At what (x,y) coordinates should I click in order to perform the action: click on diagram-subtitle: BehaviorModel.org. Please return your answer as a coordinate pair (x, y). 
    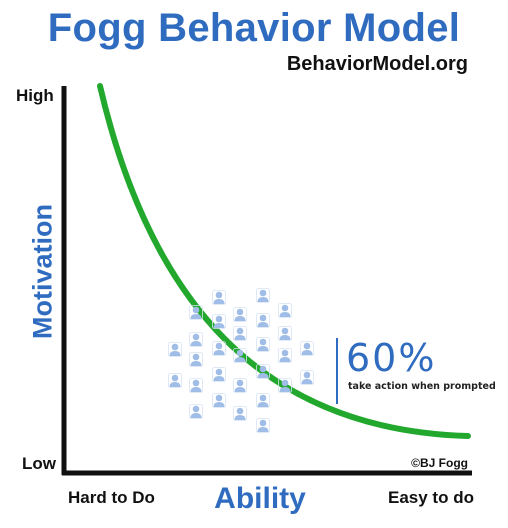
    Looking at the image, I should click on (377, 64).